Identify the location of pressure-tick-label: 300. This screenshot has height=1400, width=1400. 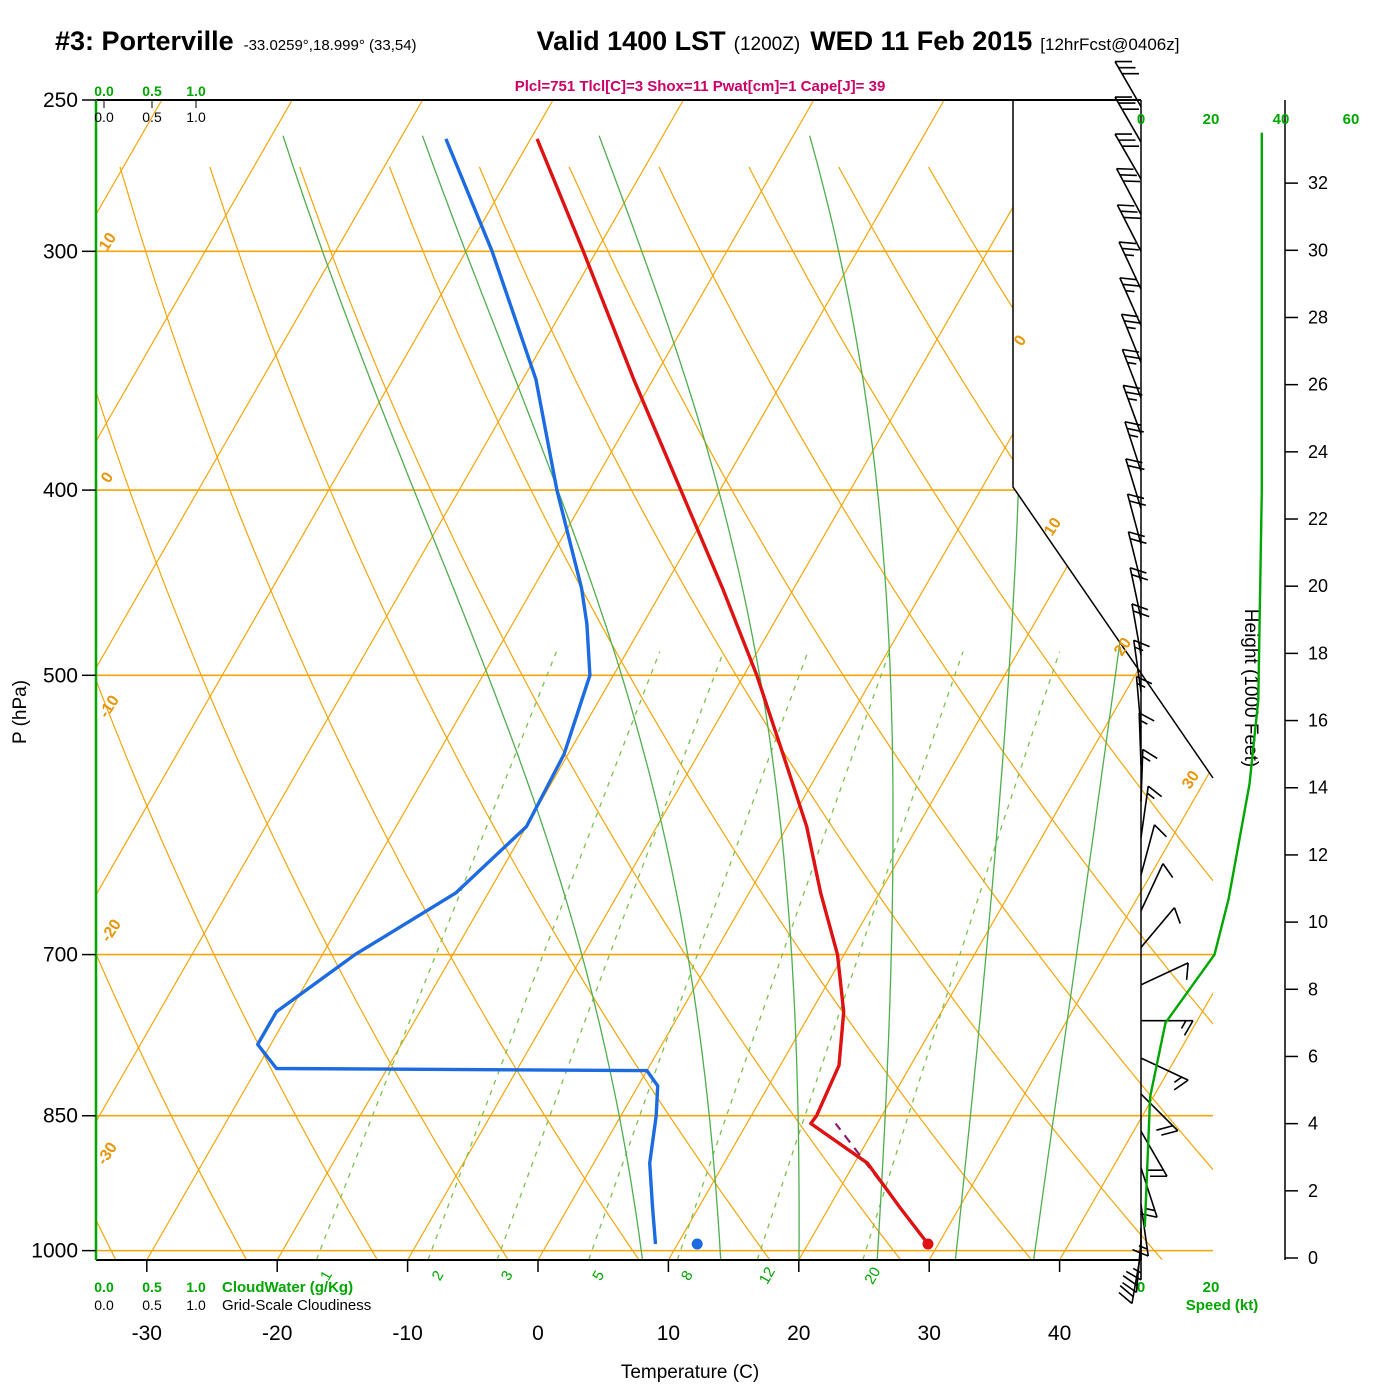
(60, 251).